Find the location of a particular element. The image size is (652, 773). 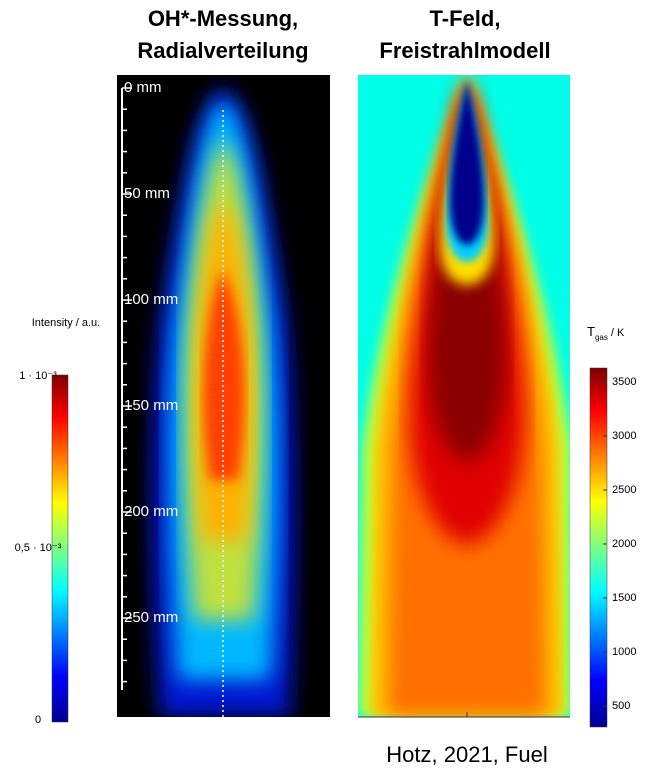

colorbar-tick-label: 2000 is located at coordinates (624, 544).